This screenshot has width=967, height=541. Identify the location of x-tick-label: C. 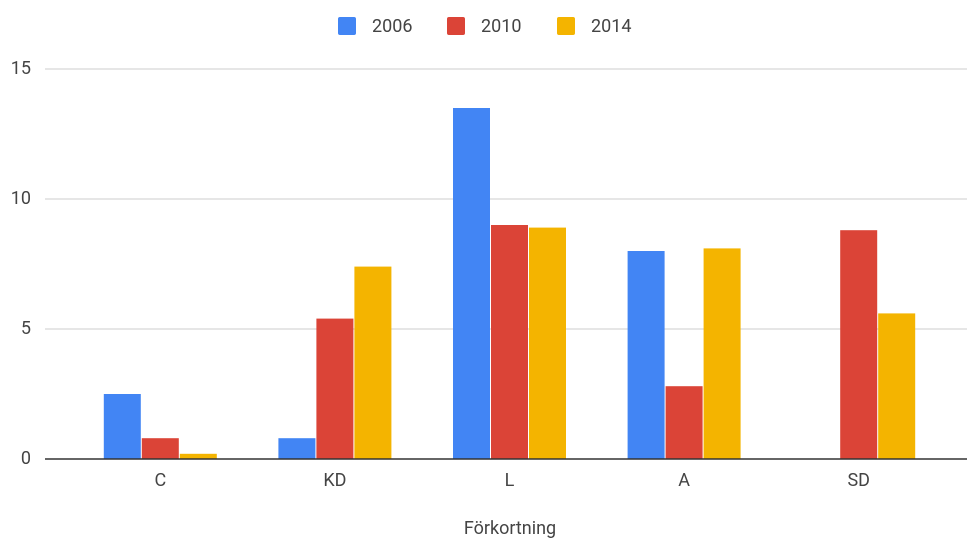
(160, 480).